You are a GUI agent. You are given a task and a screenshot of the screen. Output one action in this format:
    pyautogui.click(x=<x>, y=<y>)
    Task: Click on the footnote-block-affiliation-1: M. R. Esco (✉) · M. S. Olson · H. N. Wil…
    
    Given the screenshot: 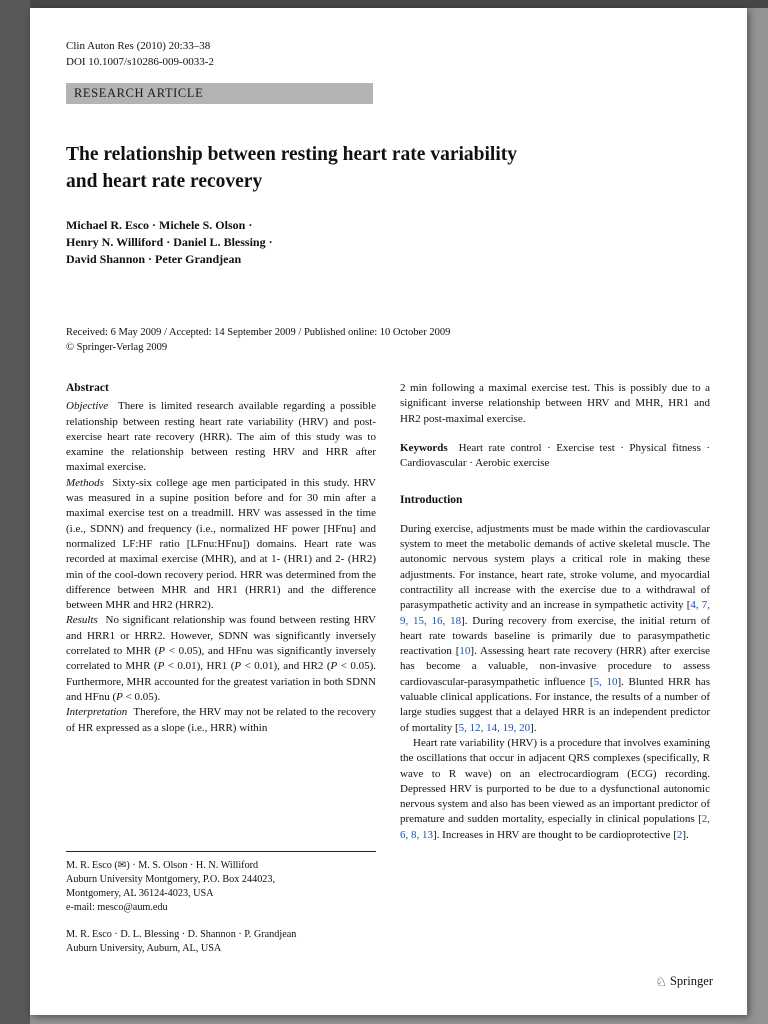 What is the action you would take?
    pyautogui.click(x=221, y=887)
    